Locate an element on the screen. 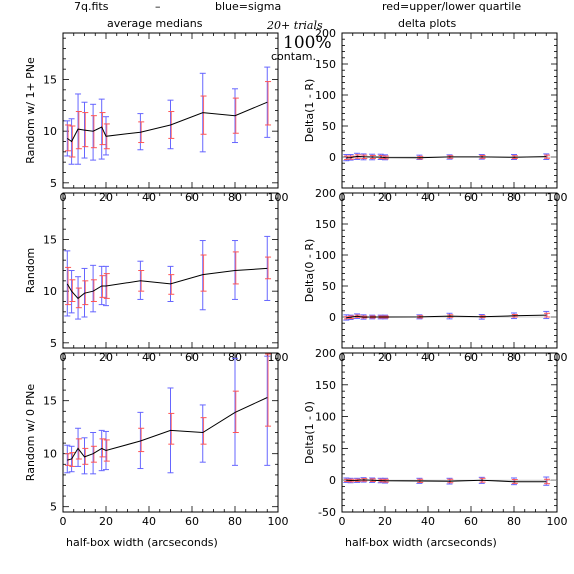  header-red-label: red=upper/lower quartile is located at coordinates (451, 6).